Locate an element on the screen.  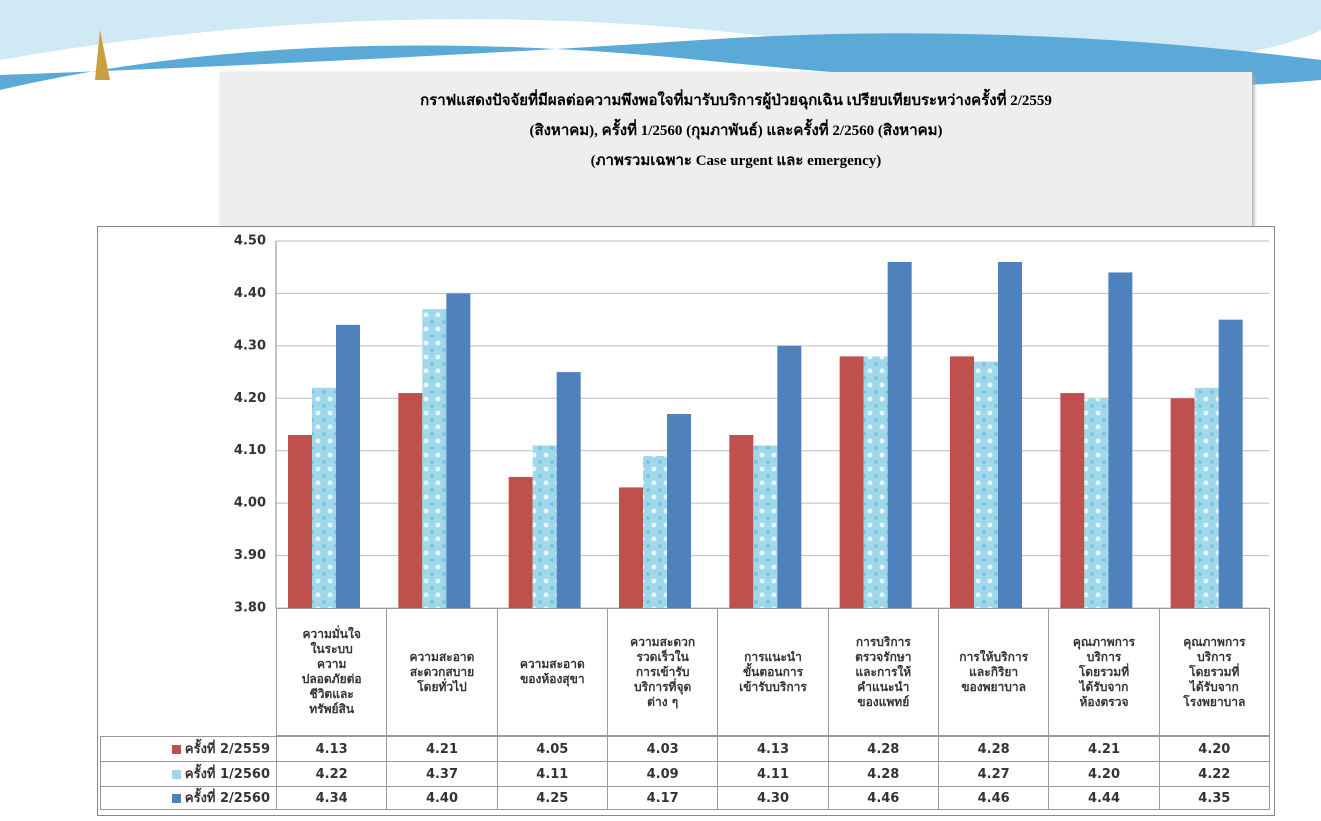
y-tick-label: 4.30 is located at coordinates (250, 345).